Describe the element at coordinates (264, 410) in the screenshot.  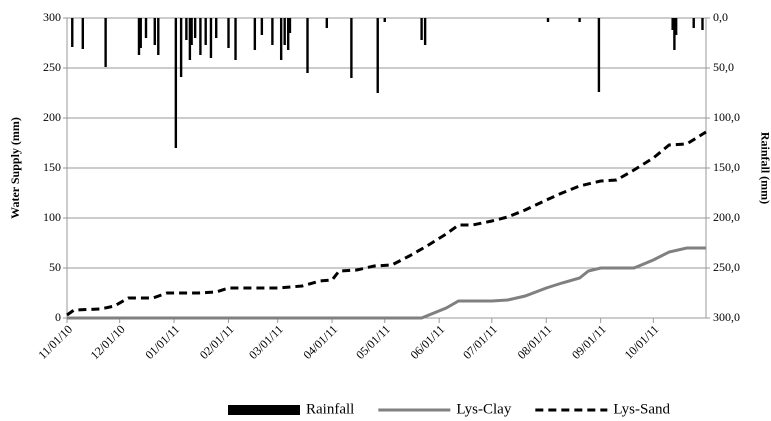
I see `legend-swatch` at that location.